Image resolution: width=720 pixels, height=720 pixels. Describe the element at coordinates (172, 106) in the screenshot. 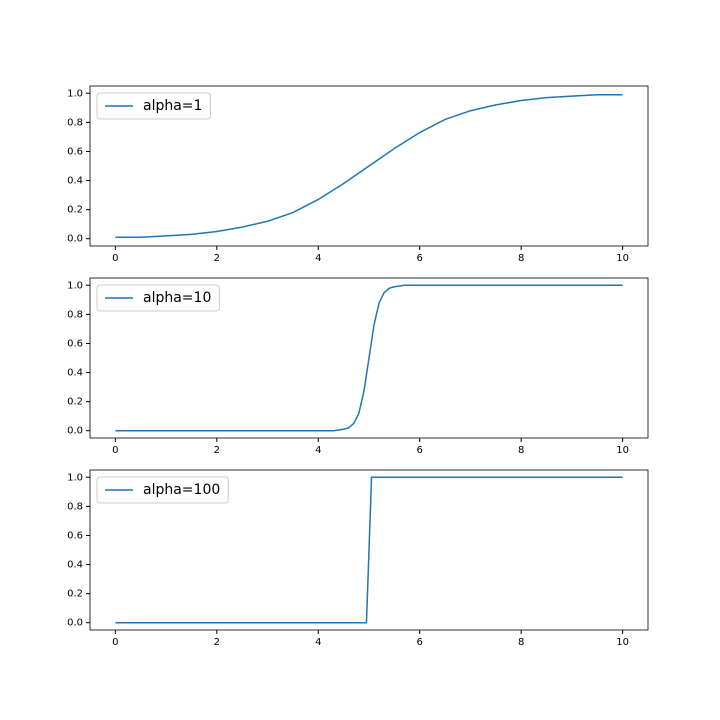

I see `legend-label: alpha=1` at that location.